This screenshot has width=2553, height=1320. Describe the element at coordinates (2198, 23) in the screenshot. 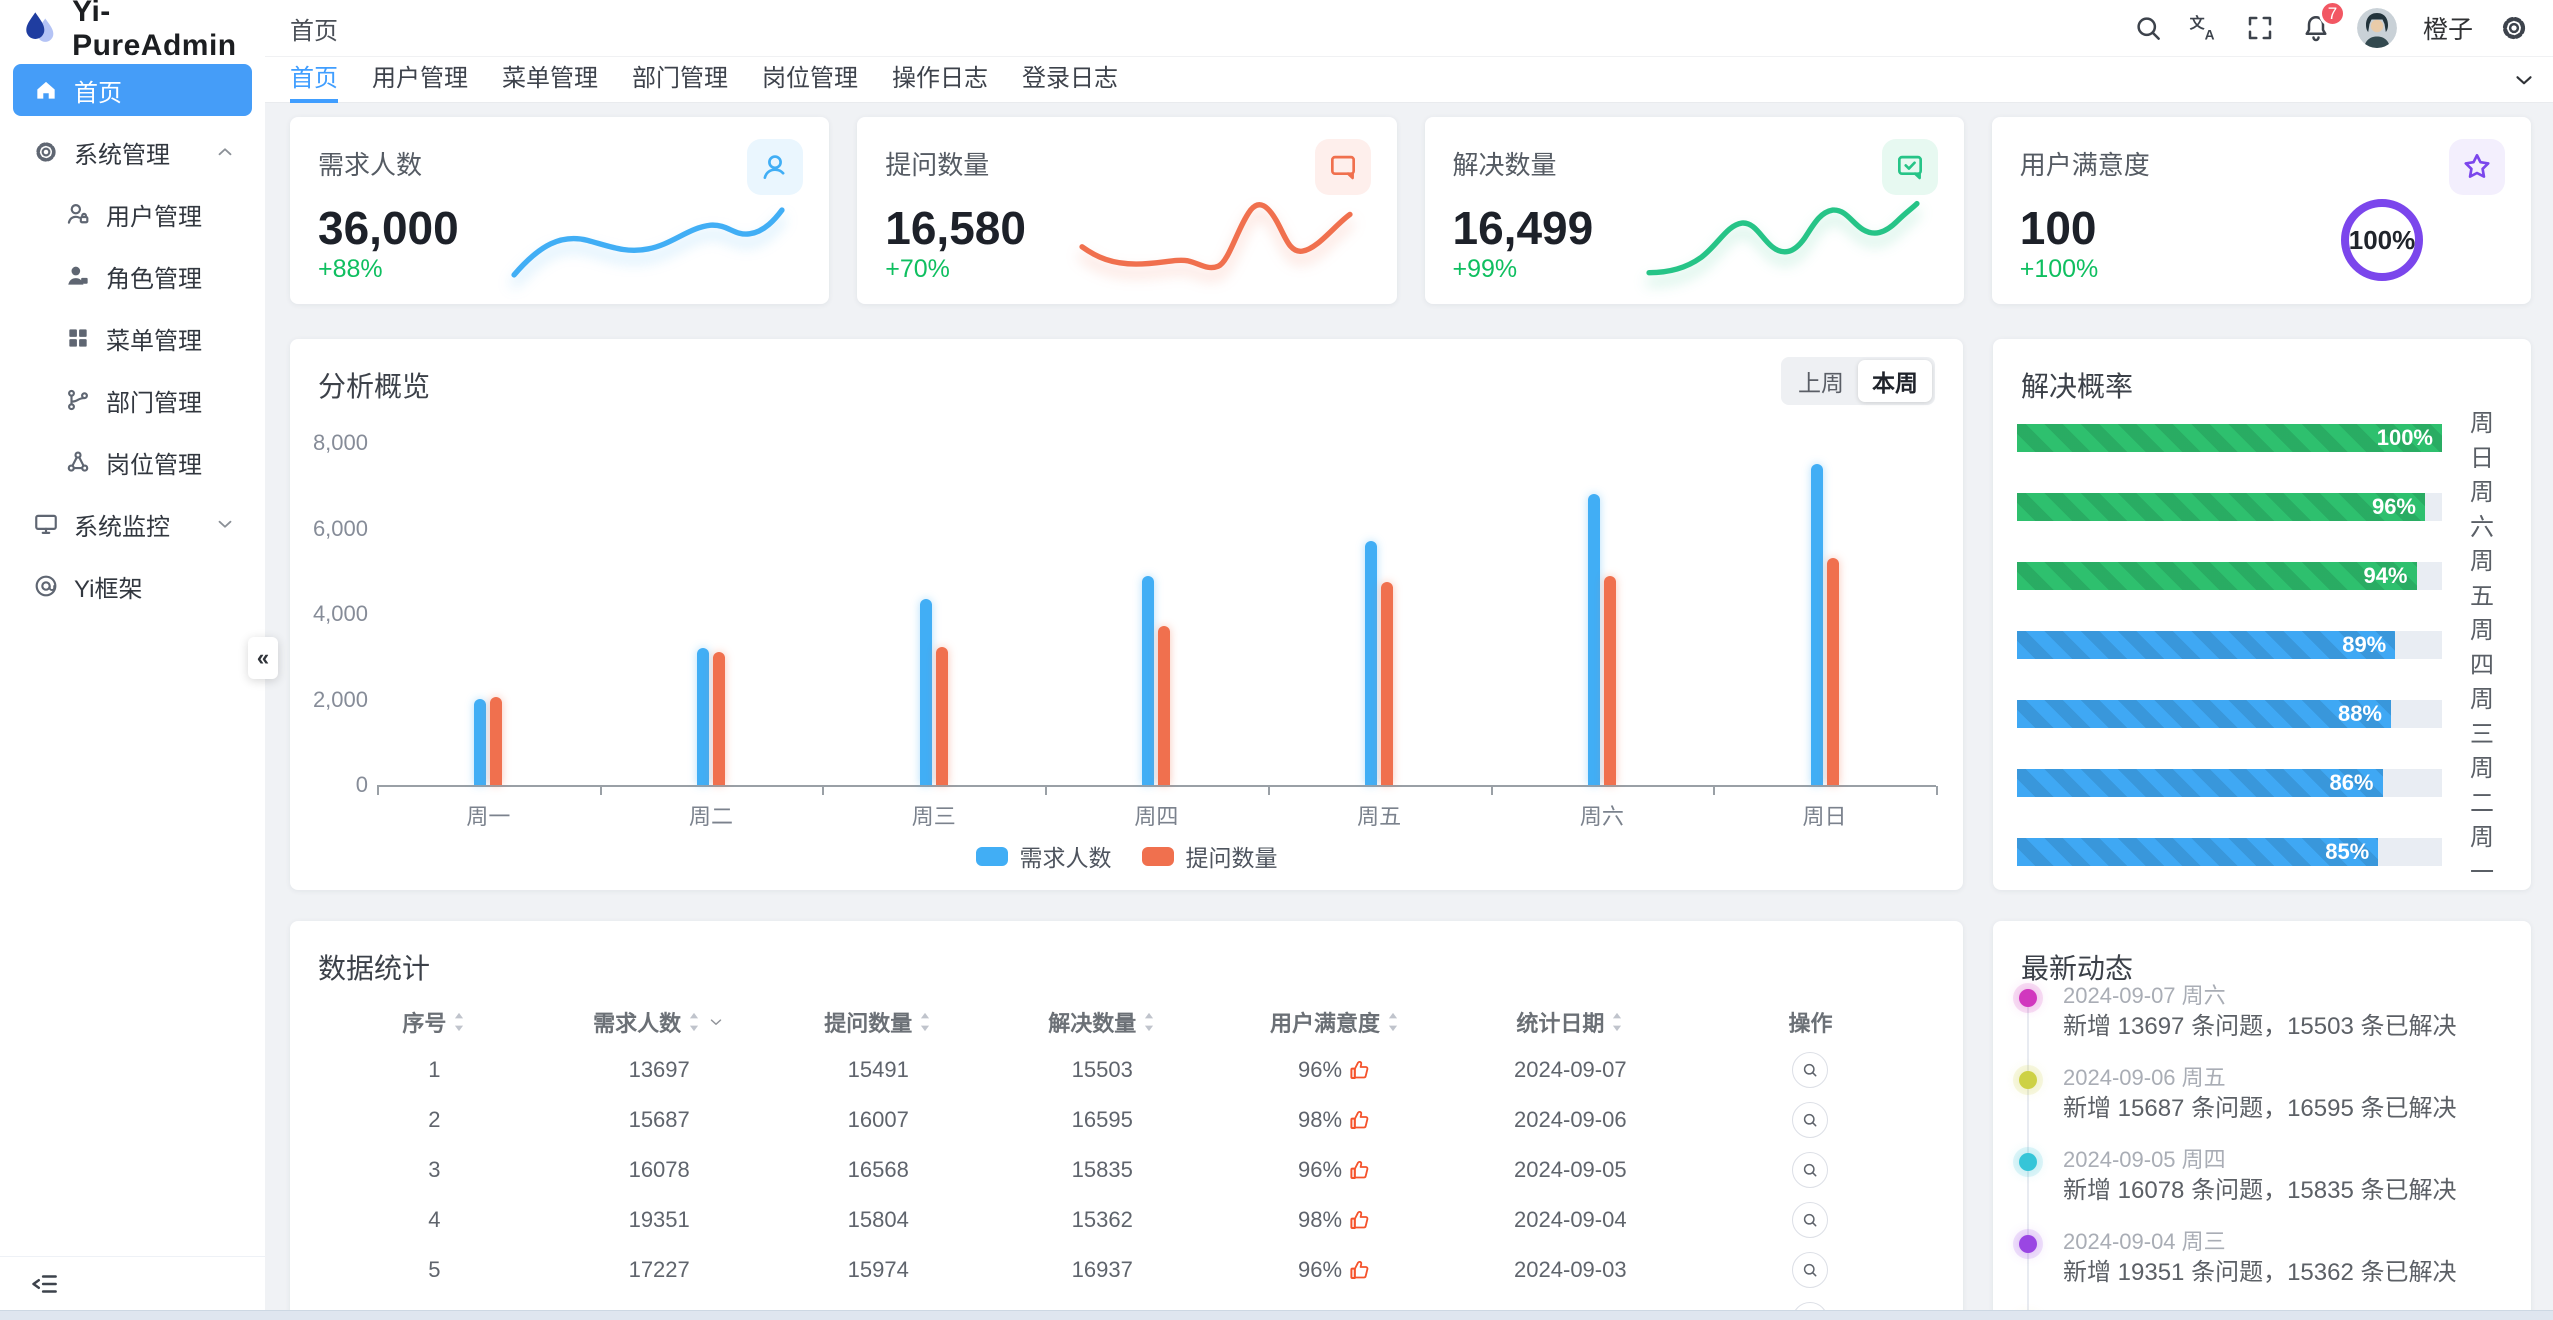

I see `svg-text: 文` at that location.